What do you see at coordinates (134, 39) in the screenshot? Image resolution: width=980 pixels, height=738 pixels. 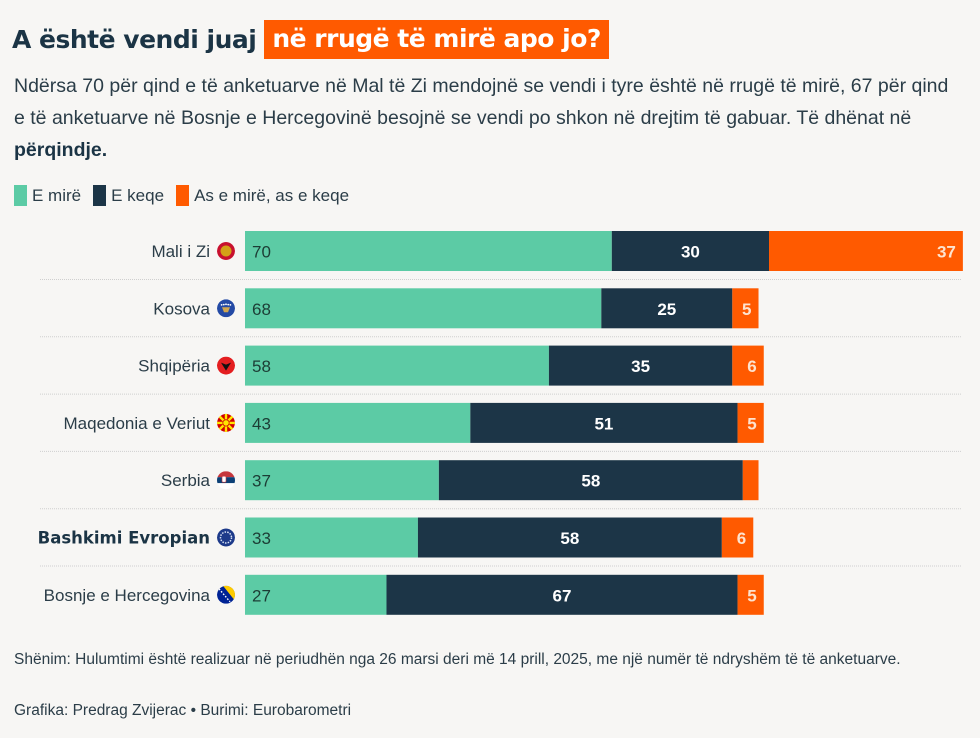 I see `title-text: A është vendi juaj` at bounding box center [134, 39].